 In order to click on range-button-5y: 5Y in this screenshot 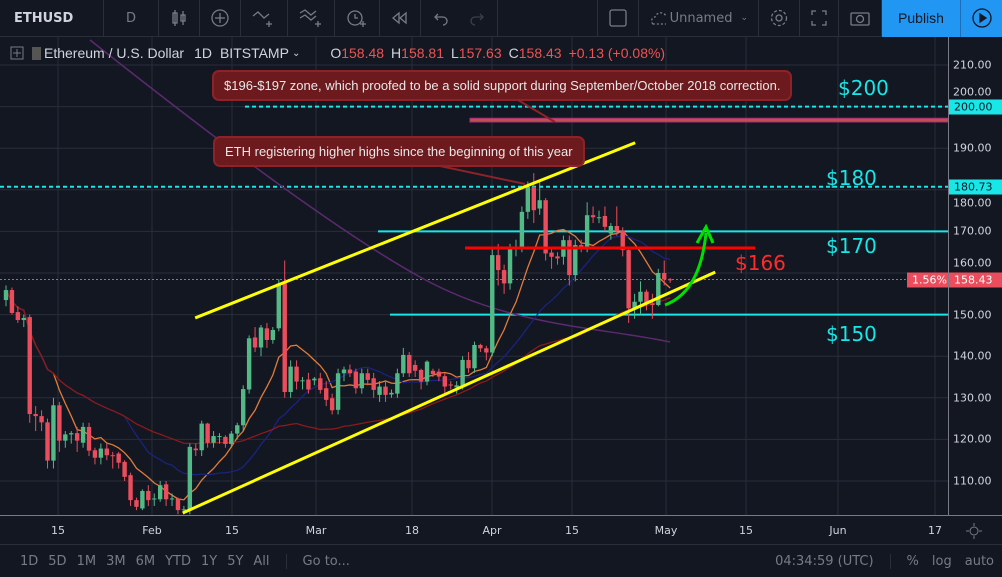, I will do `click(235, 561)`.